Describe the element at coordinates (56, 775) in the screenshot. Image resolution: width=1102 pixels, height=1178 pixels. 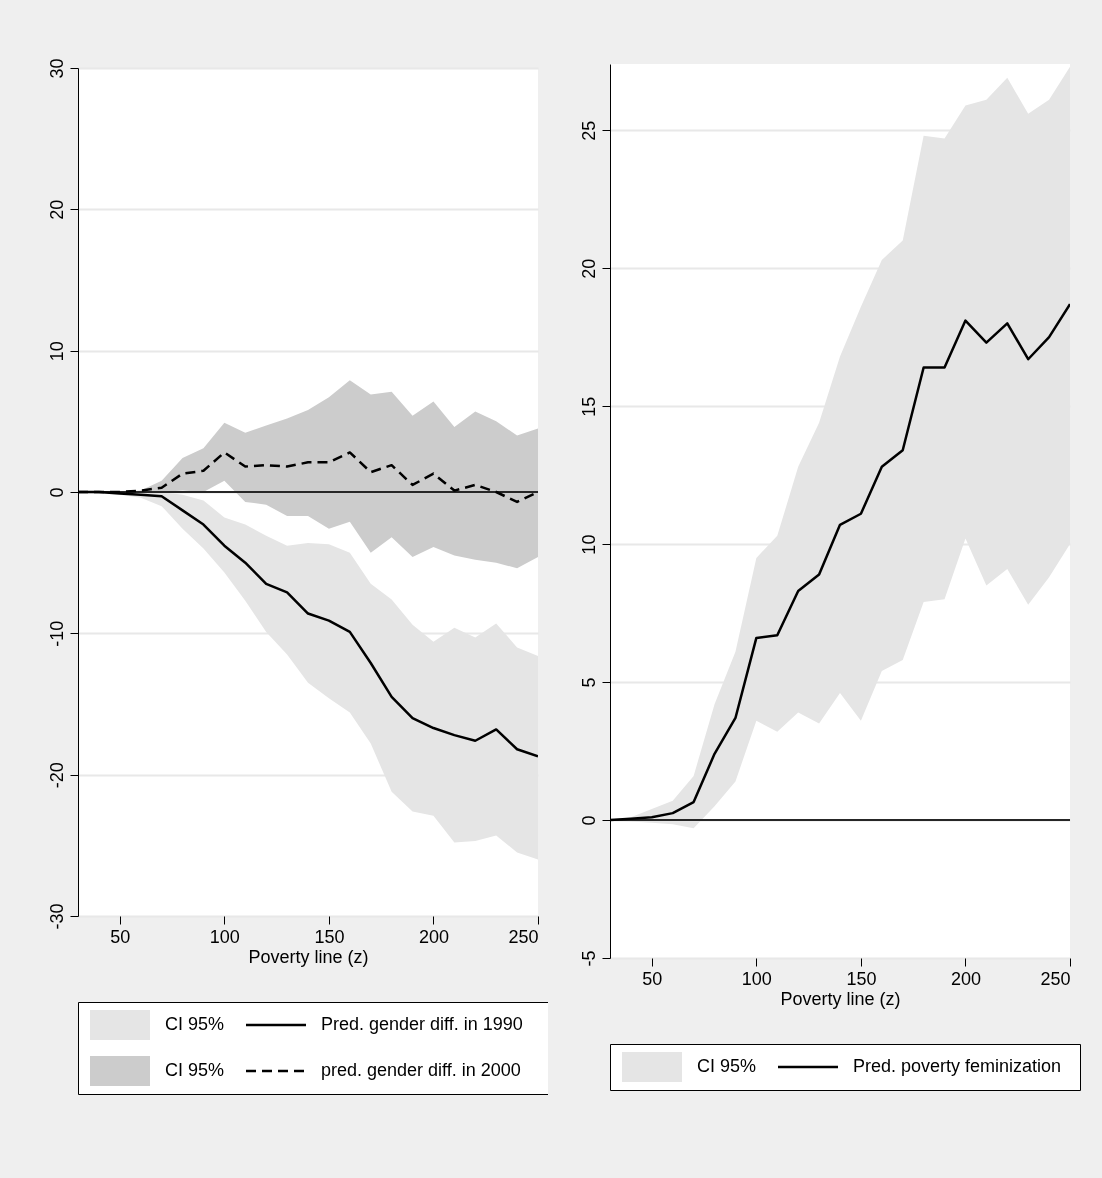
I see `y-tick-label: -20` at that location.